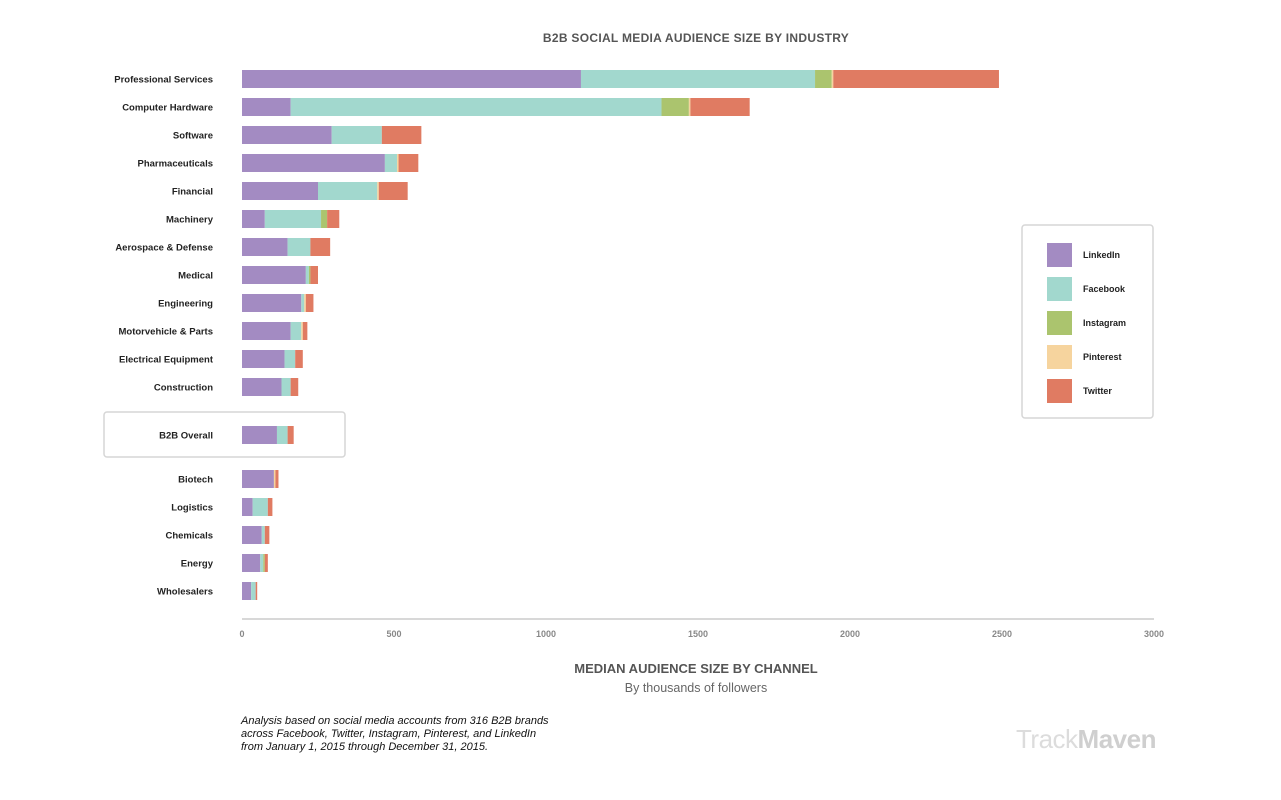 This screenshot has width=1281, height=800. Describe the element at coordinates (166, 332) in the screenshot. I see `category-label-motorvehicle-and-parts: Motorvehicle & Parts` at that location.